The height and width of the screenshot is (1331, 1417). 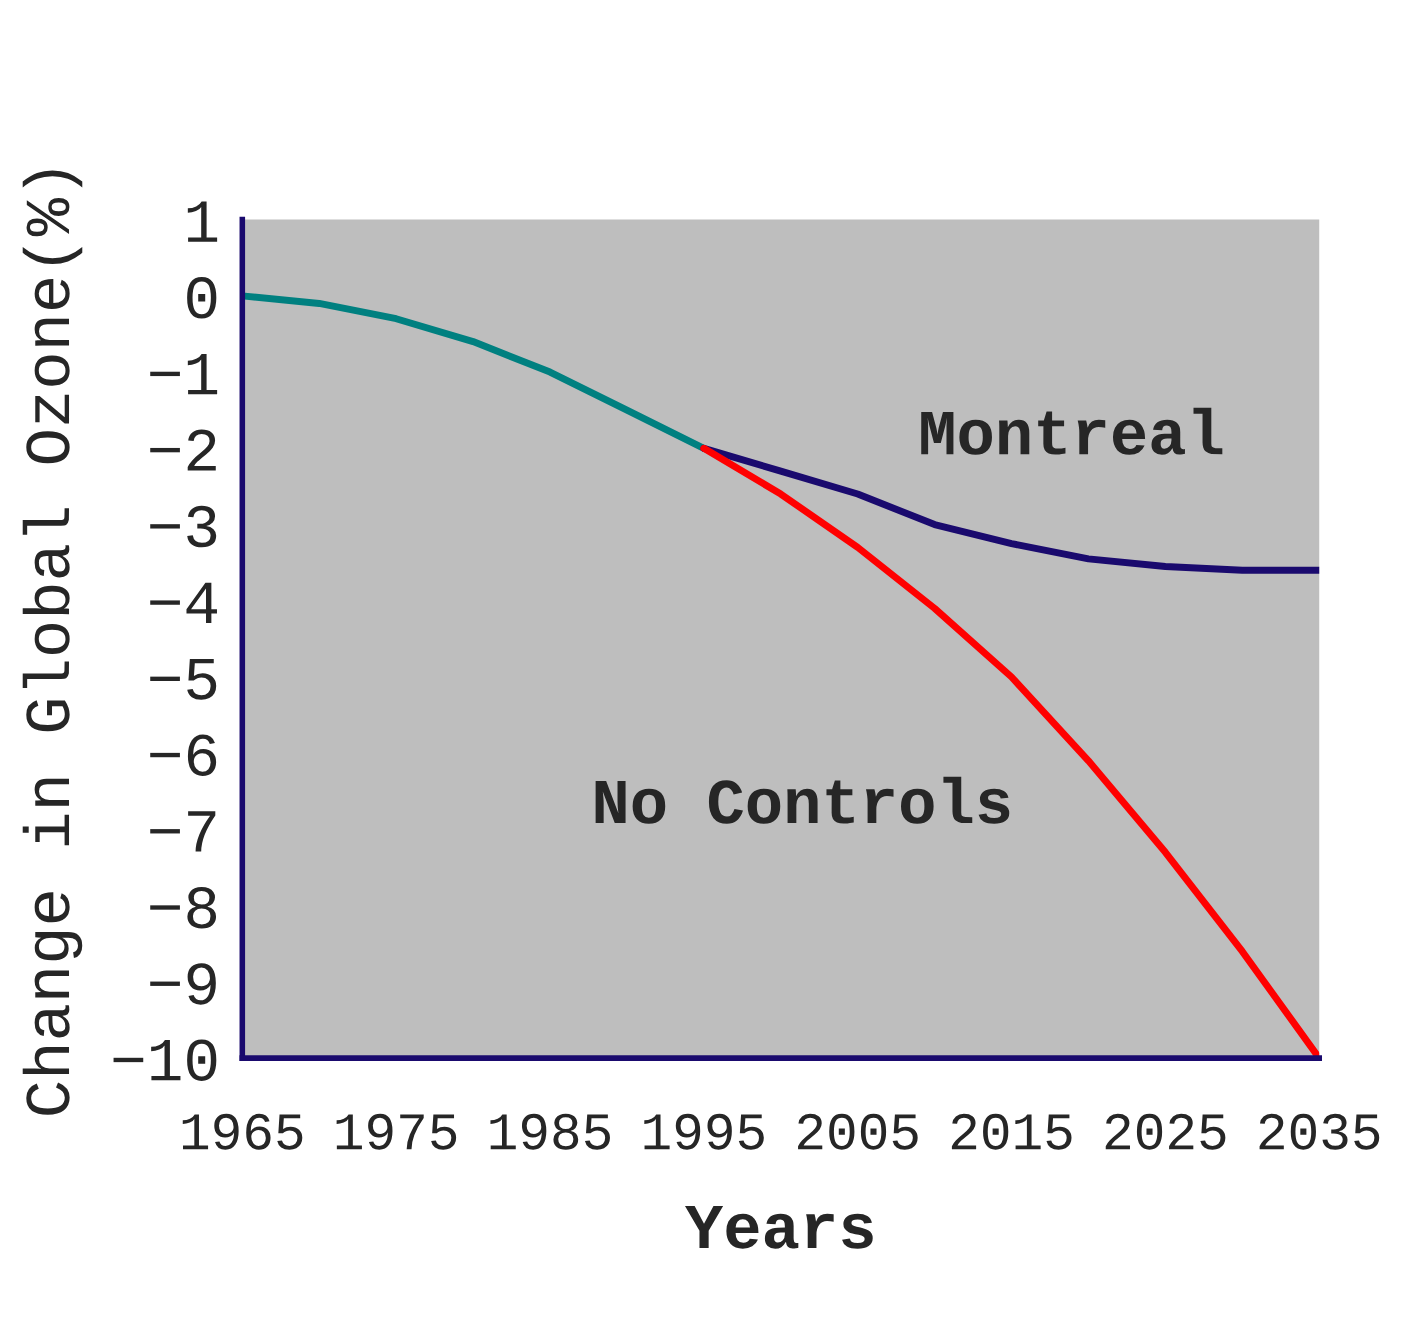 What do you see at coordinates (704, 1131) in the screenshot?
I see `x-tick-label: 1995` at bounding box center [704, 1131].